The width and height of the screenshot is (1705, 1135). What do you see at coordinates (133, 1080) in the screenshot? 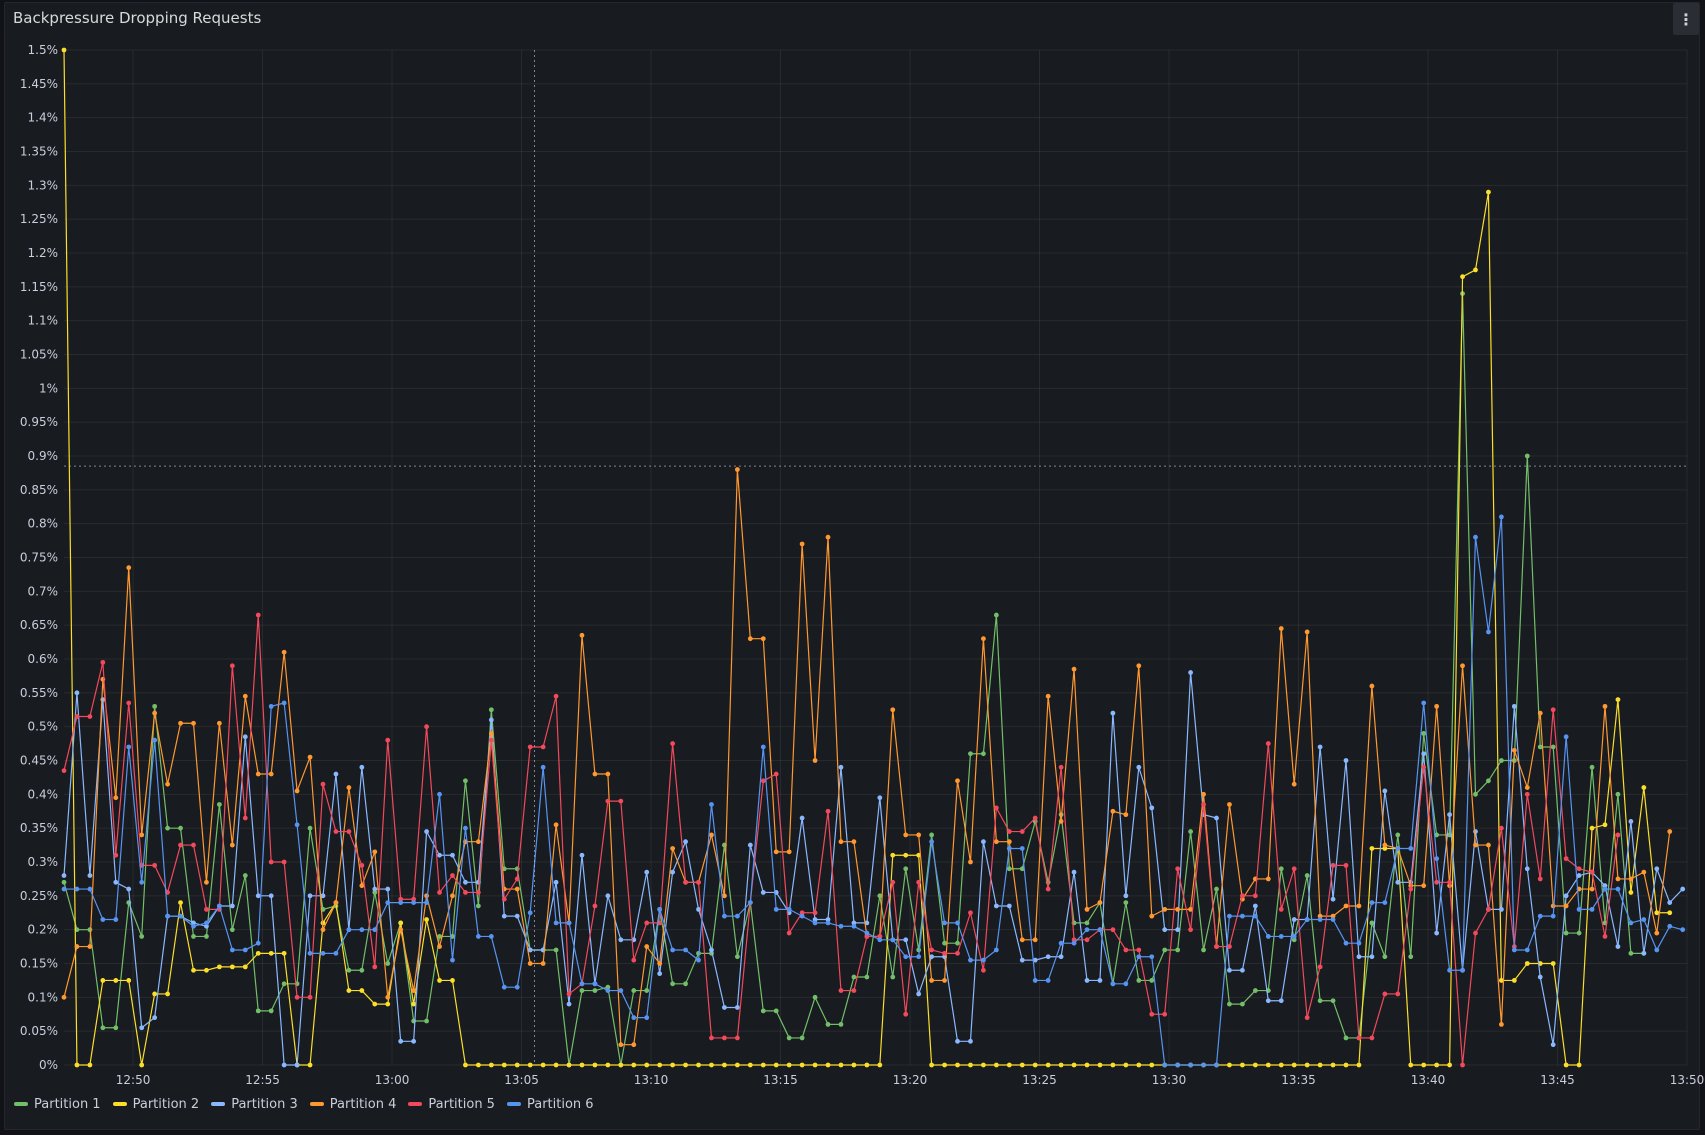
I see `x-tick-label: 12:50` at bounding box center [133, 1080].